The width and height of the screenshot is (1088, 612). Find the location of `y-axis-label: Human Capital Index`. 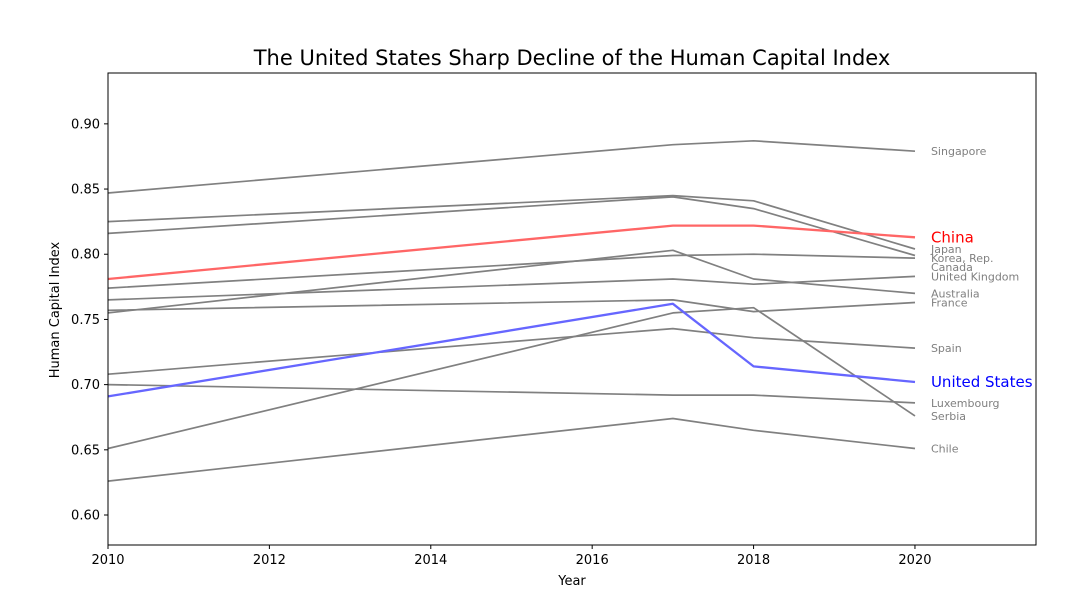

y-axis-label: Human Capital Index is located at coordinates (55, 309).